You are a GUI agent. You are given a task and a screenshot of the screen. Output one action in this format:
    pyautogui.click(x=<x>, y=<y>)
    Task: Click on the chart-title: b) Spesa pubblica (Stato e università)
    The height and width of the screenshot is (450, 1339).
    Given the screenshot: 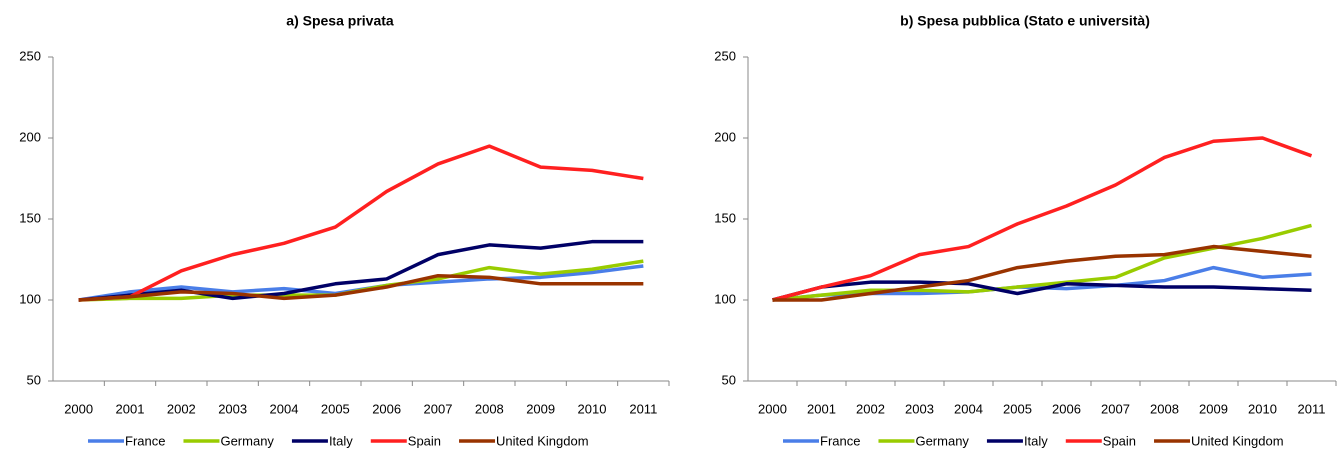 What is the action you would take?
    pyautogui.click(x=1025, y=21)
    